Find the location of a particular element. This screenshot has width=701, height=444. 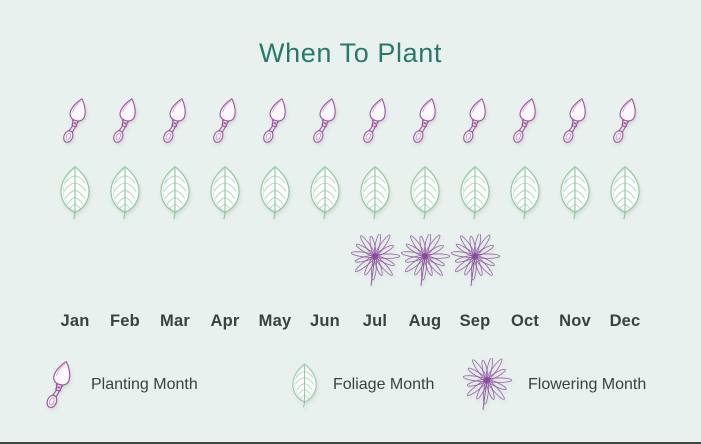

month-label-apr: Apr is located at coordinates (225, 320).